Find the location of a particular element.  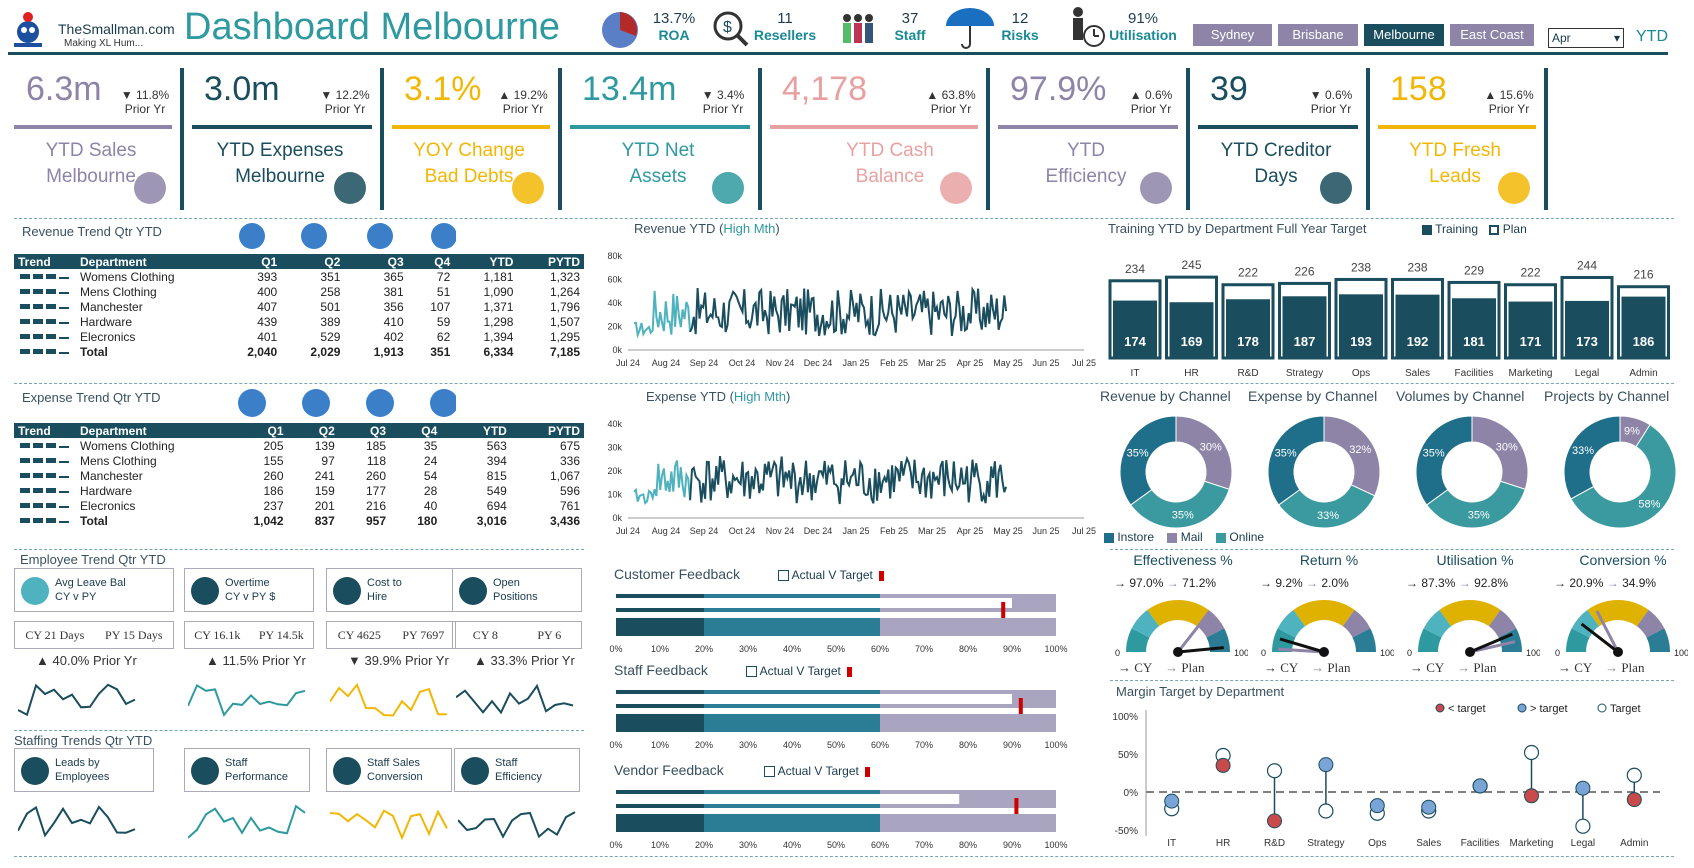

training-value-label: 171 is located at coordinates (1531, 341).